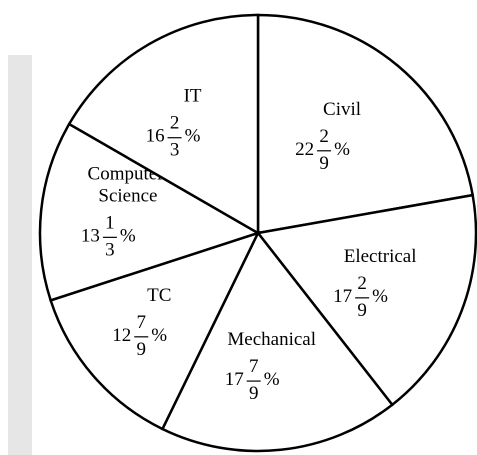 The width and height of the screenshot is (477, 455). Describe the element at coordinates (380, 256) in the screenshot. I see `slice-label: Electrical` at that location.